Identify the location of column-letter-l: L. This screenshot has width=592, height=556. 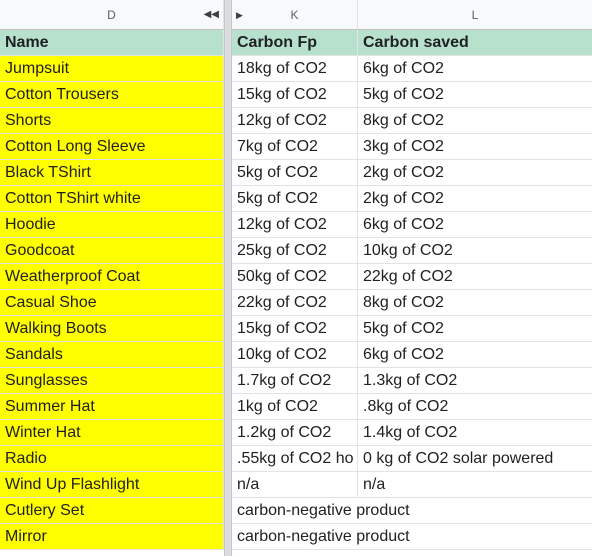
(475, 15).